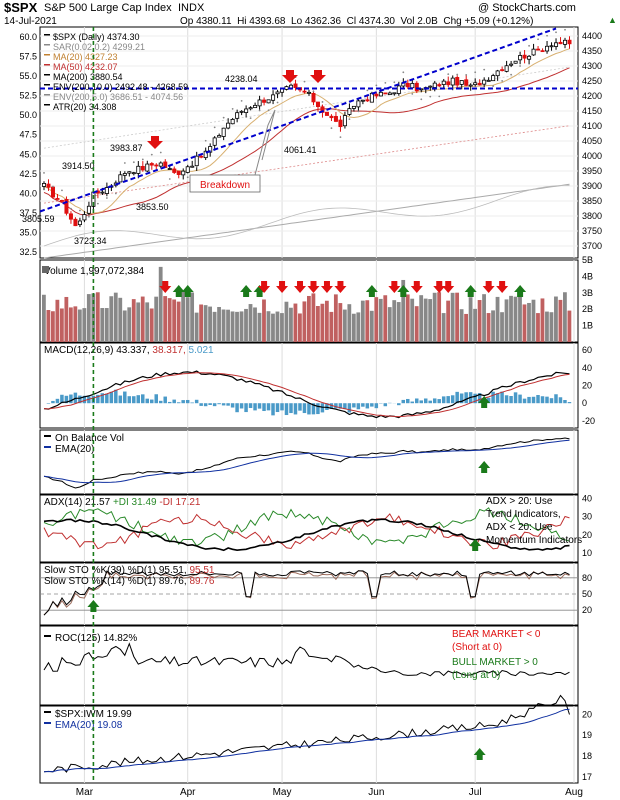  What do you see at coordinates (592, 171) in the screenshot?
I see `price-axis-tick: 3950` at bounding box center [592, 171].